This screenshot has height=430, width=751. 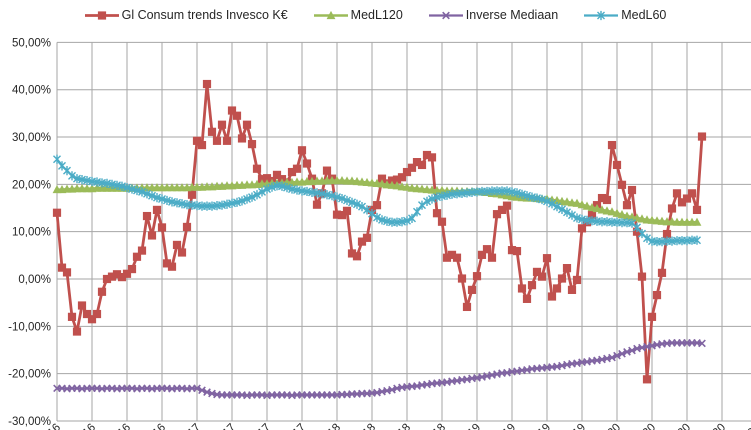 I want to click on y-tick-label: -20,00%, so click(x=29, y=375).